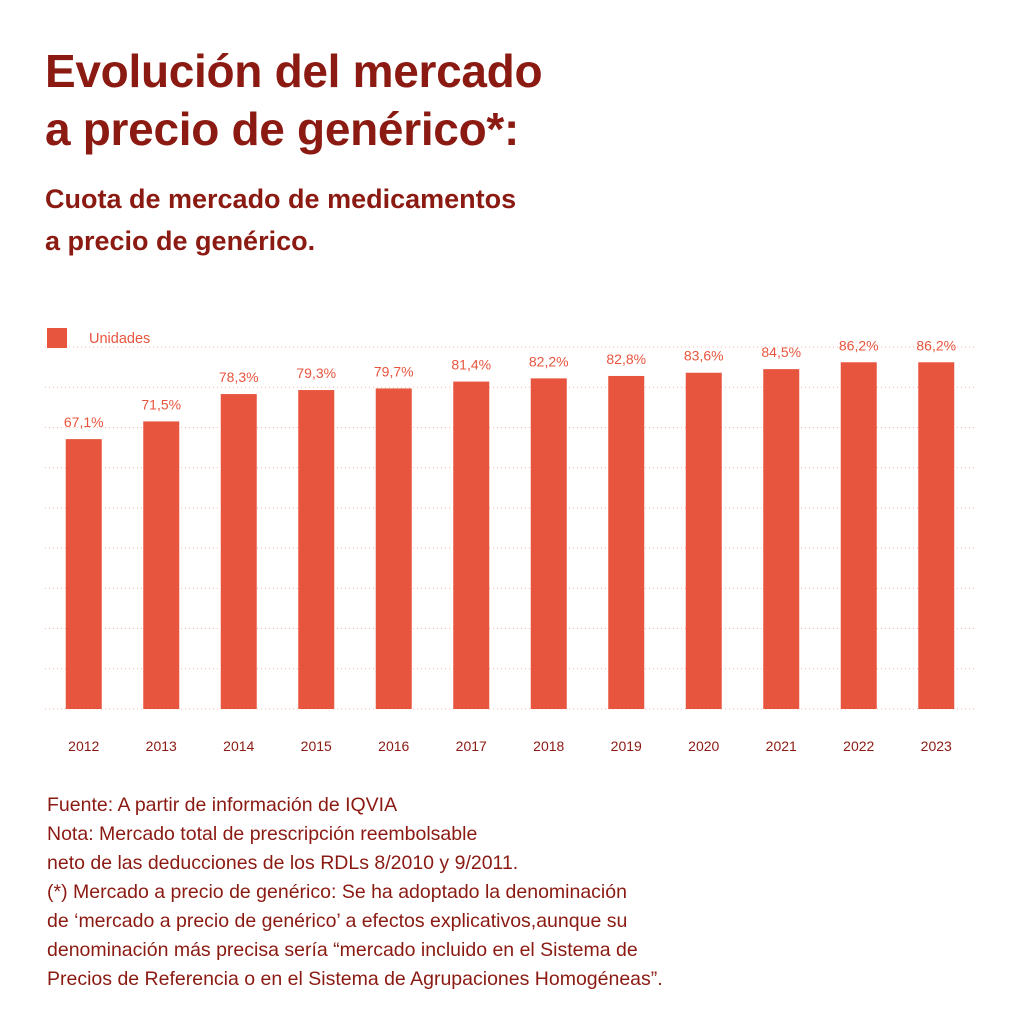  I want to click on chart-legend: Unidades, so click(98, 338).